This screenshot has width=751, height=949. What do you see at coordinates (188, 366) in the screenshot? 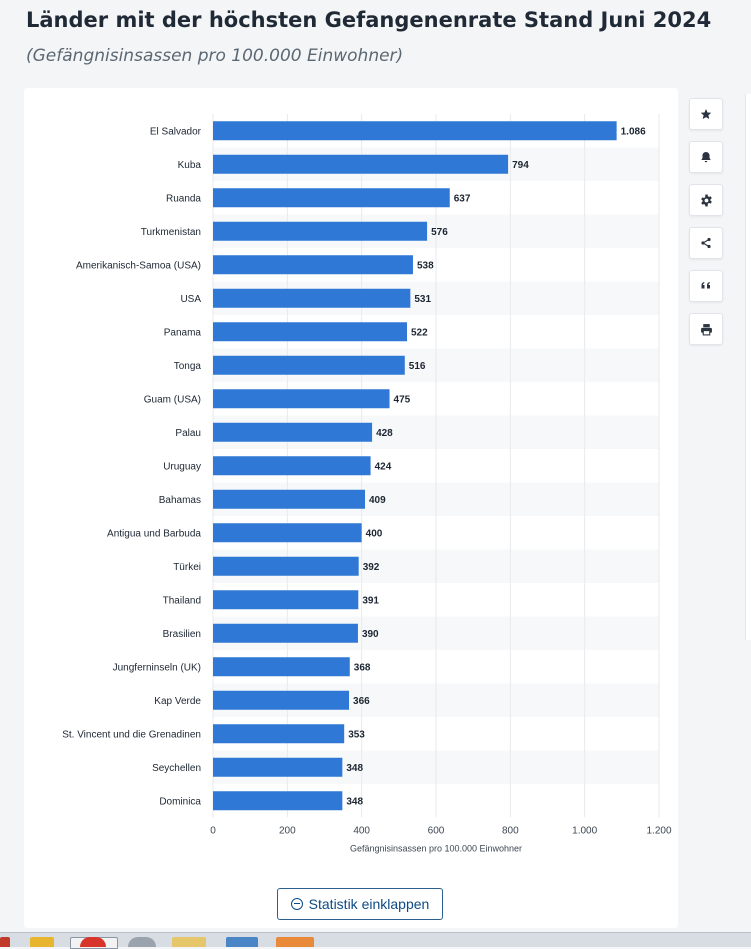
I see `category-label: Tonga` at bounding box center [188, 366].